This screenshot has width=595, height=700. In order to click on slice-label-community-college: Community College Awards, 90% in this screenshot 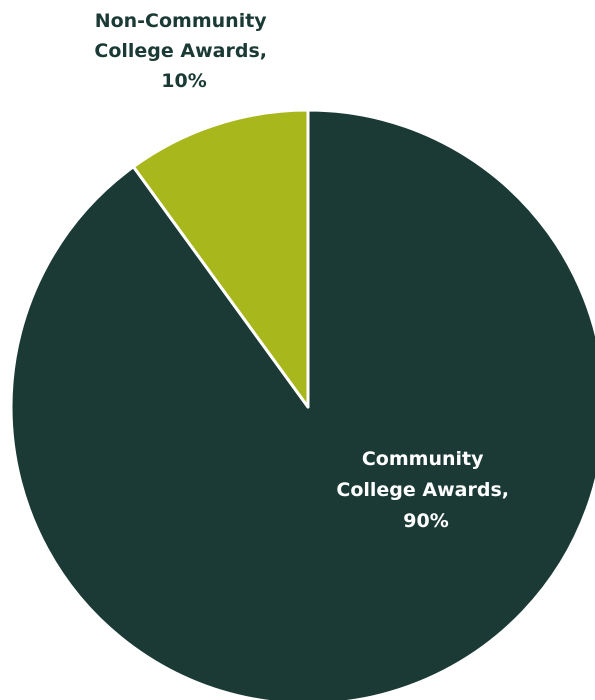, I will do `click(425, 490)`.